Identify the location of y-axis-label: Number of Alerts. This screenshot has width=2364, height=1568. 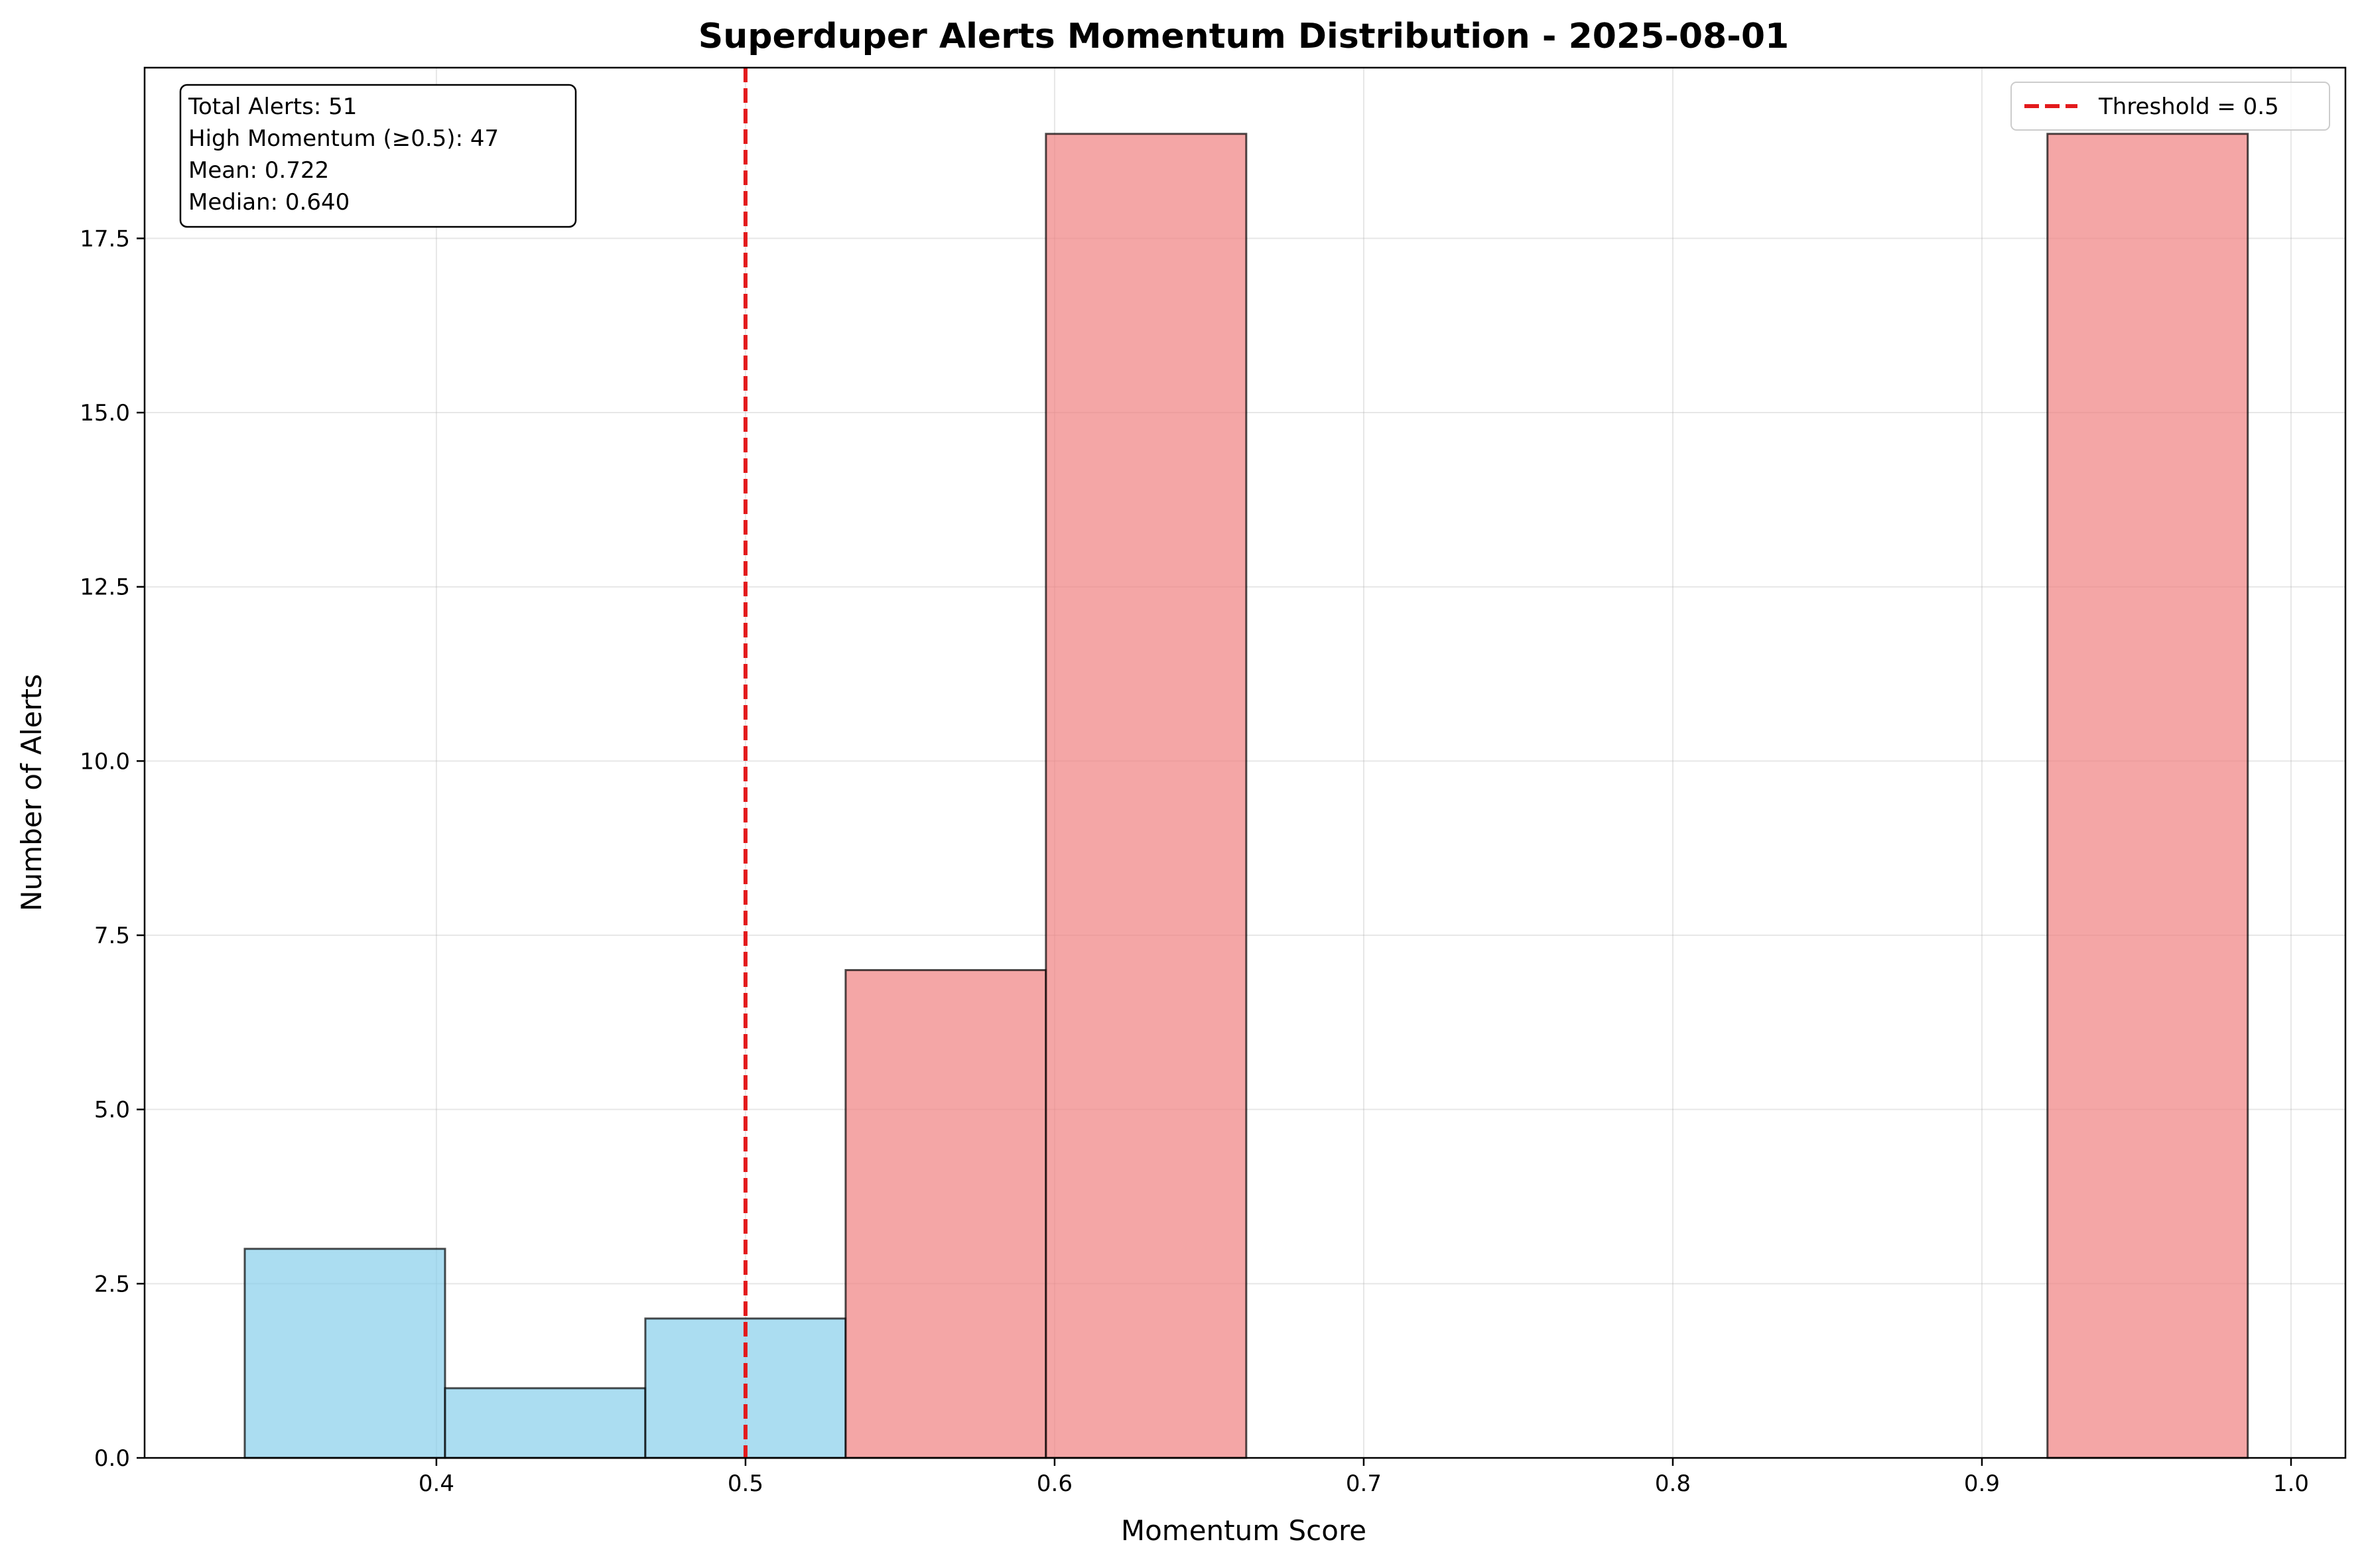
(31, 792).